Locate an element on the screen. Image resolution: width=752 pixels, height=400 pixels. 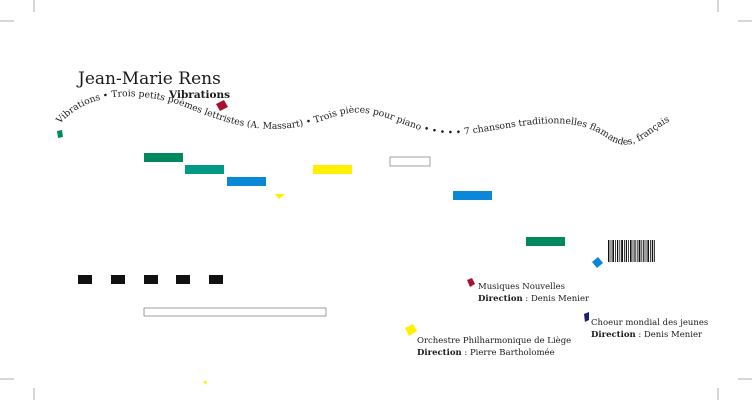
performer-name: Orchestre Philharmonique de Liège is located at coordinates (494, 341).